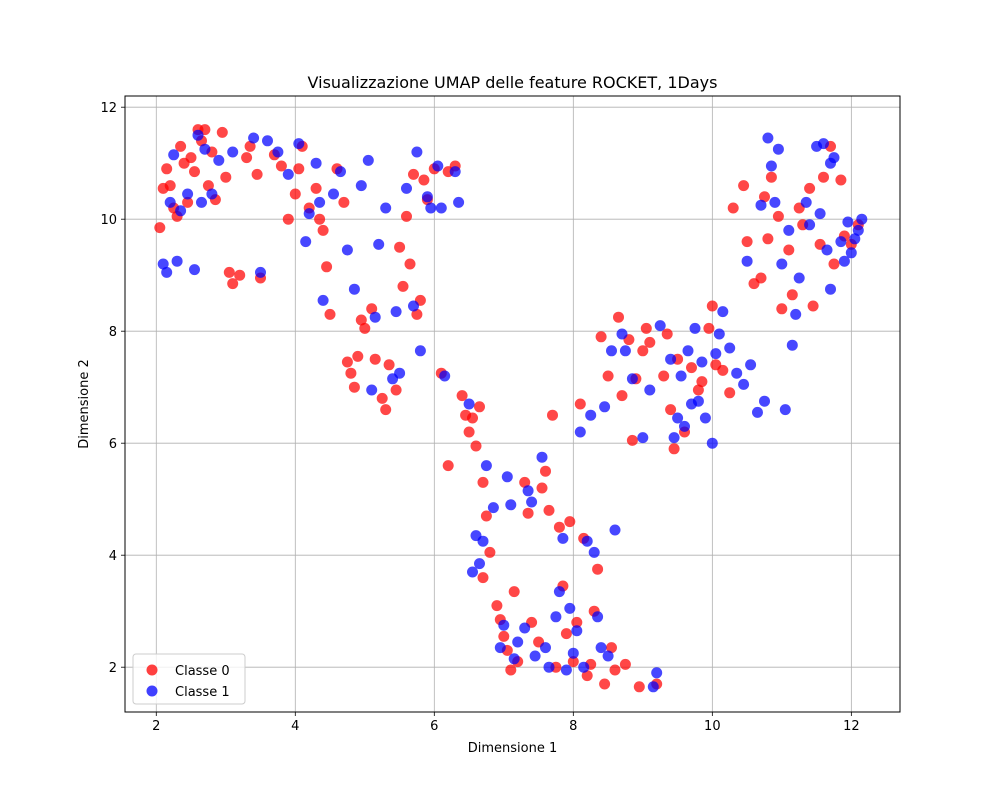 This screenshot has width=1000, height=804. Describe the element at coordinates (108, 220) in the screenshot. I see `y-tick-label: 10` at that location.